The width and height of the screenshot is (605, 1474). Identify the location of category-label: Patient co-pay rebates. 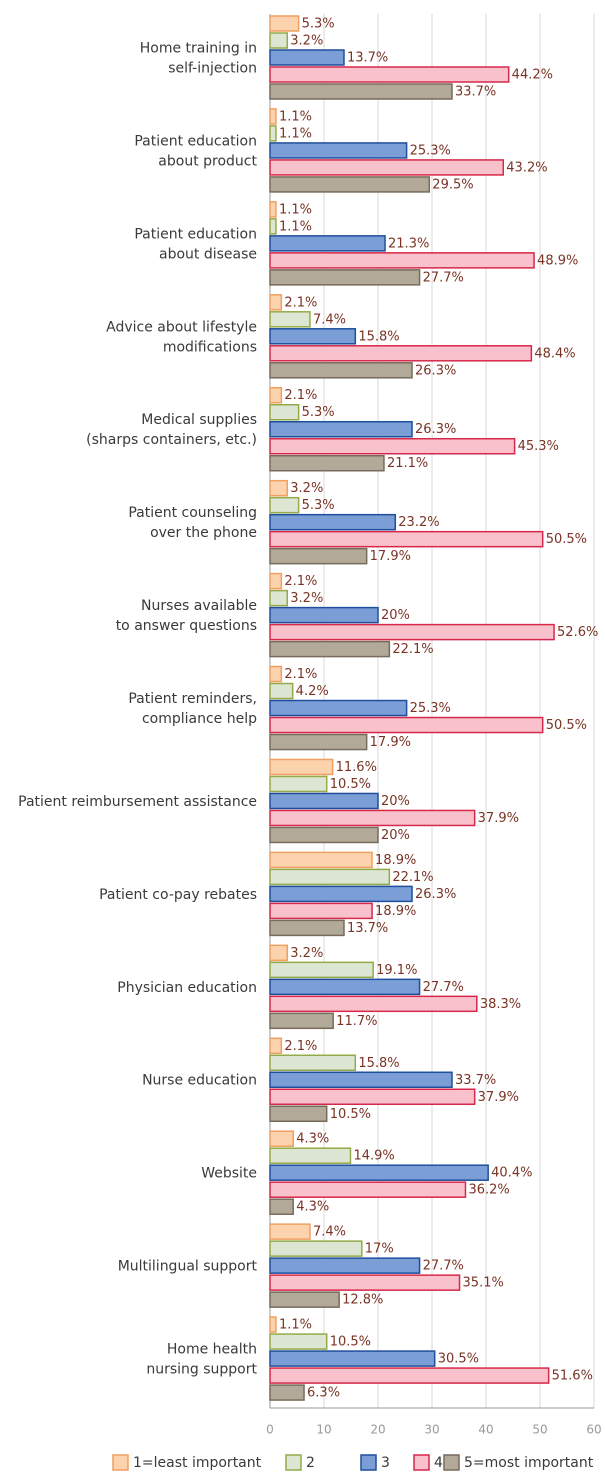
(178, 895).